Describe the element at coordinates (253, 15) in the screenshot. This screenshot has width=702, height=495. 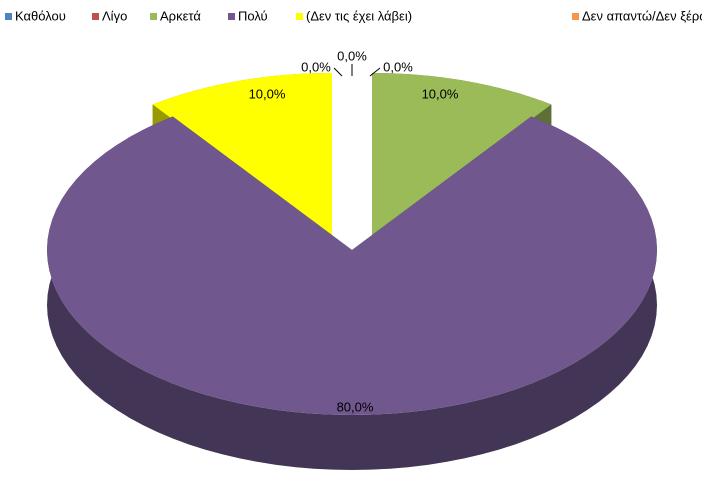
I see `legend-label: Πολύ` at that location.